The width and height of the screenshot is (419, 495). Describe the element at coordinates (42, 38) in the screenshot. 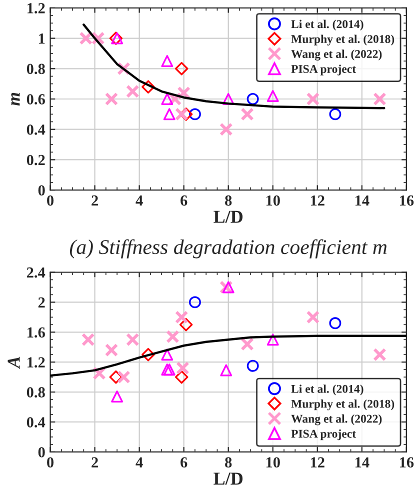

I see `y-tick-label: 1` at that location.